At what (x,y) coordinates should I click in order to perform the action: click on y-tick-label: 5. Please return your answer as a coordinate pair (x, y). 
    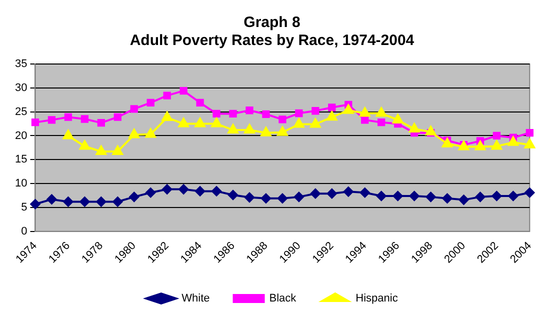
    Looking at the image, I should click on (24, 207).